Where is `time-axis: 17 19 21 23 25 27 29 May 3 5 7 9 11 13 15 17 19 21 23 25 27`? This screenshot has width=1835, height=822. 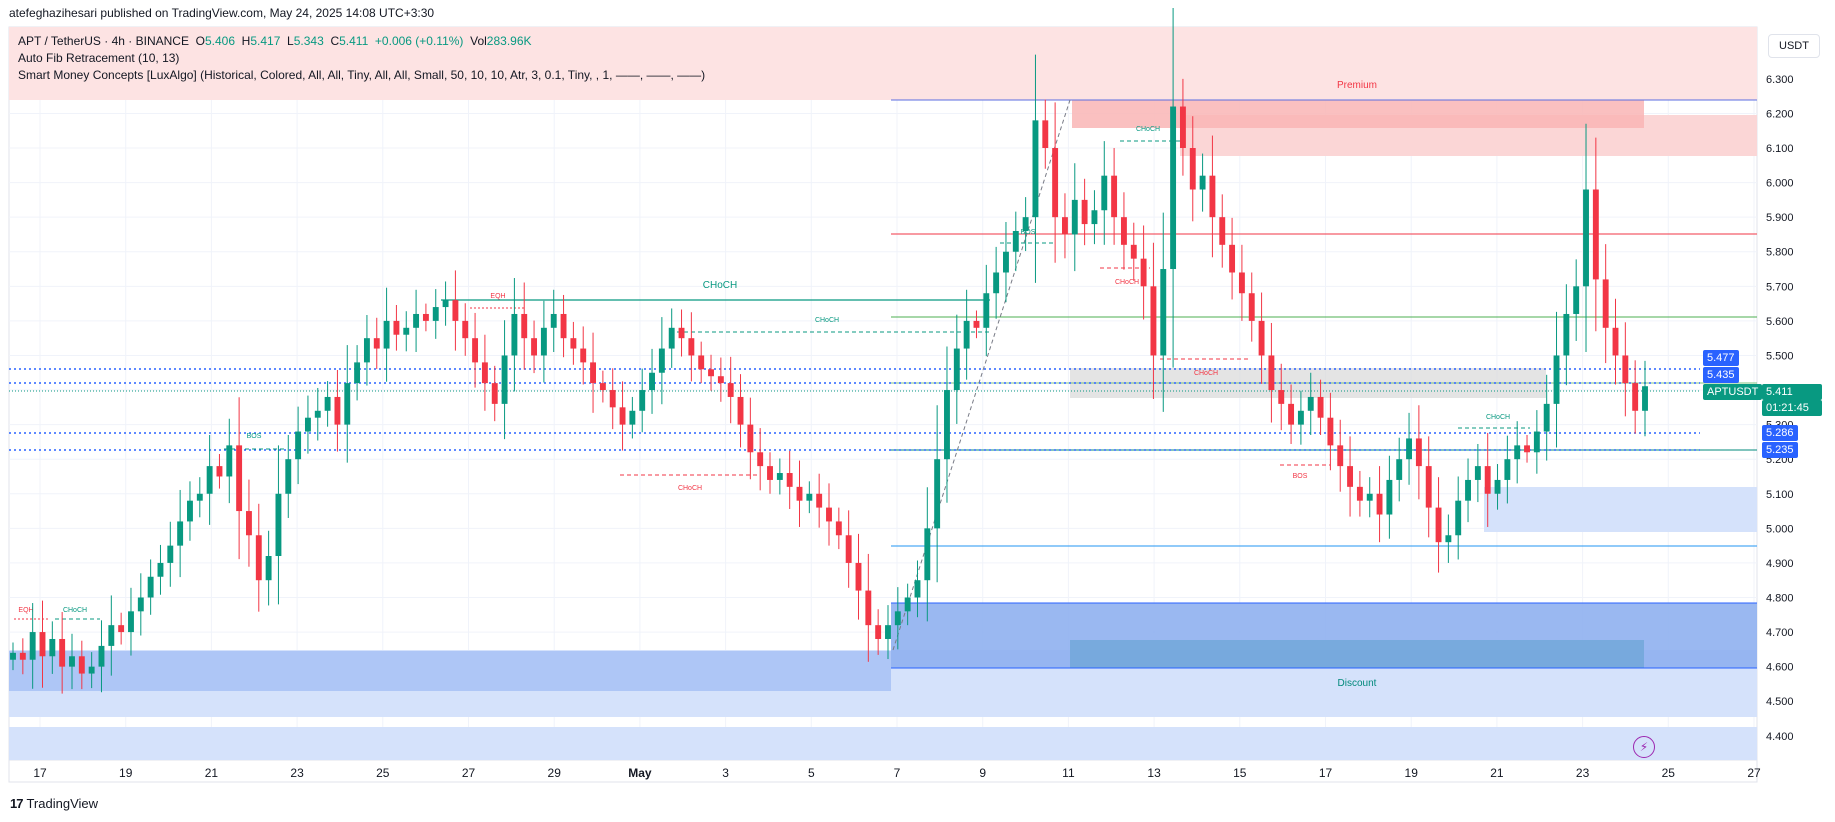 time-axis: 17 19 21 23 25 27 29 May 3 5 7 9 11 13 15 17 19 21 23 25 27 is located at coordinates (897, 773).